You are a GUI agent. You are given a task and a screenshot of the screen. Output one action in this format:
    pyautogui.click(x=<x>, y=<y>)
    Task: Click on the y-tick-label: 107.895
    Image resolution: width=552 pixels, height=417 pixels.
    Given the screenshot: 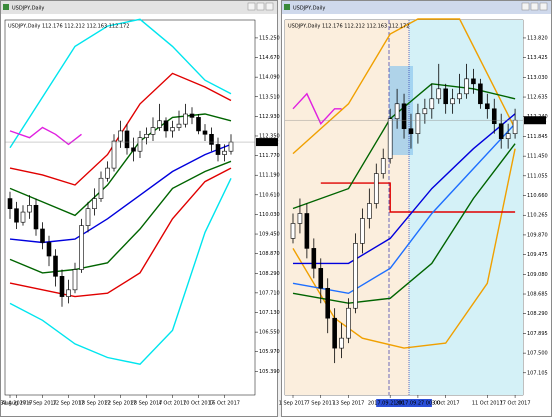 What is the action you would take?
    pyautogui.click(x=537, y=334)
    